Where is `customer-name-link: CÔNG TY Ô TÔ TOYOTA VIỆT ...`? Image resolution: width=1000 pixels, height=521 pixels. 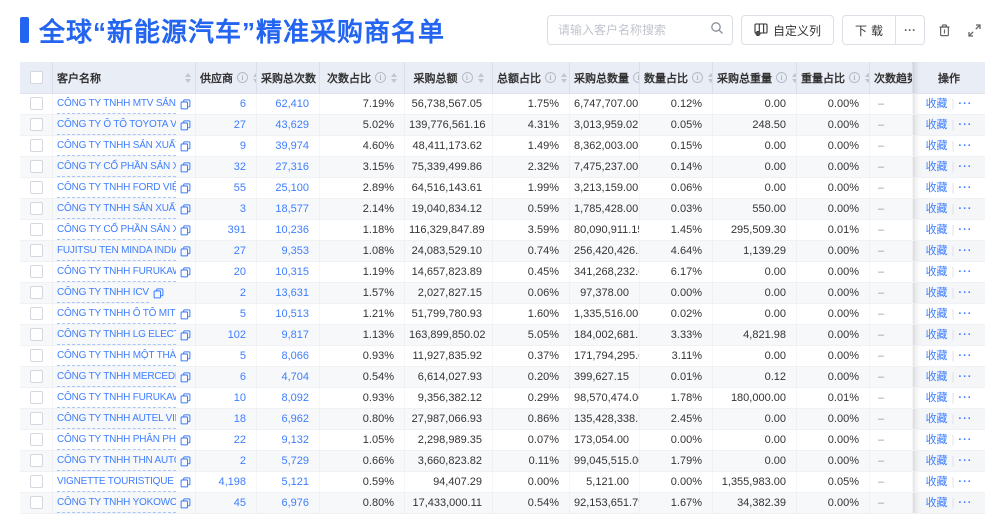 customer-name-link: CÔNG TY Ô TÔ TOYOTA VIỆT ... is located at coordinates (116, 125).